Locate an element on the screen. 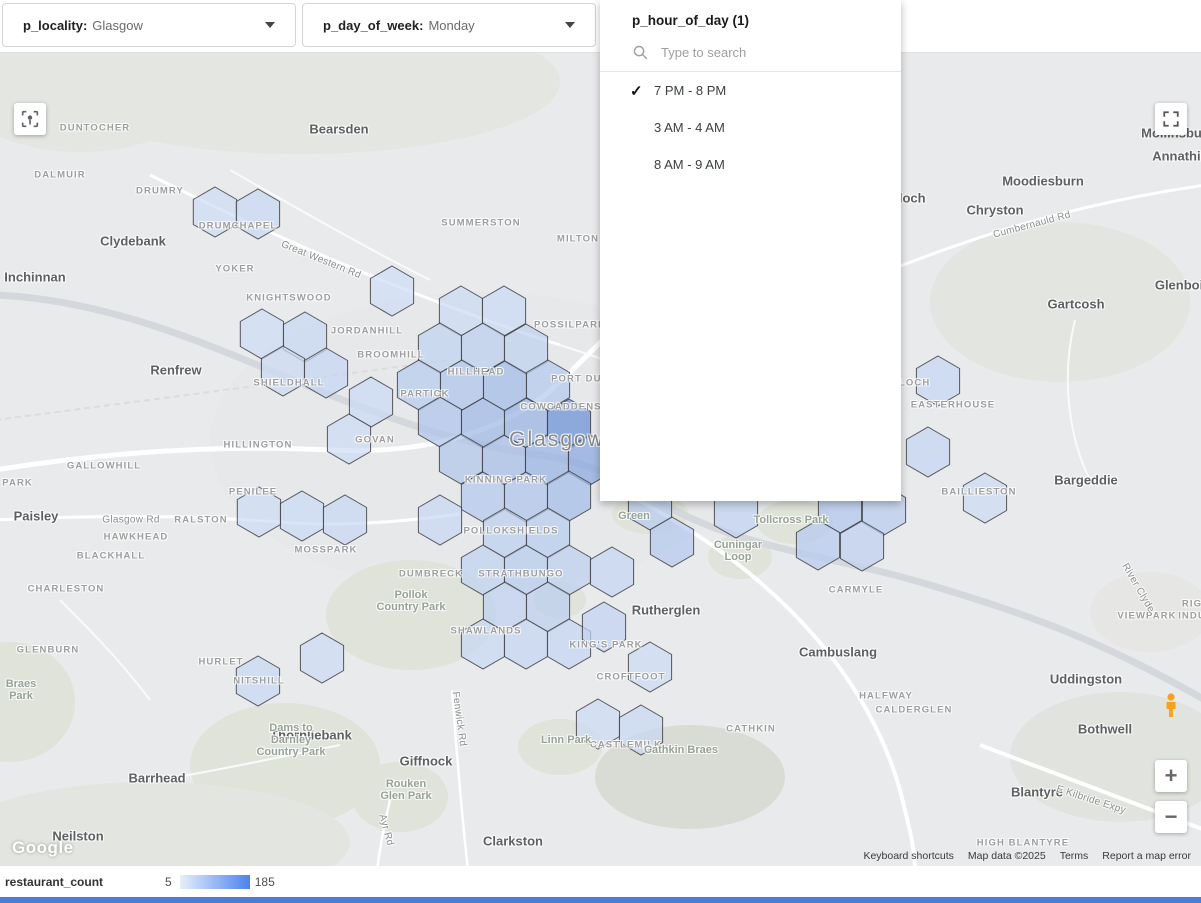  legend-max-value: 185 is located at coordinates (264, 881).